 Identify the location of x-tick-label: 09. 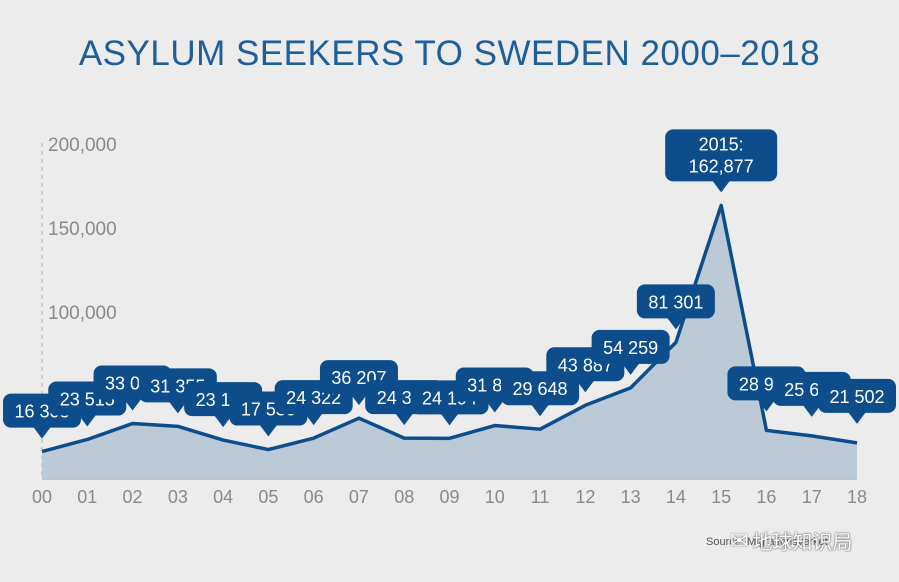
(449, 497).